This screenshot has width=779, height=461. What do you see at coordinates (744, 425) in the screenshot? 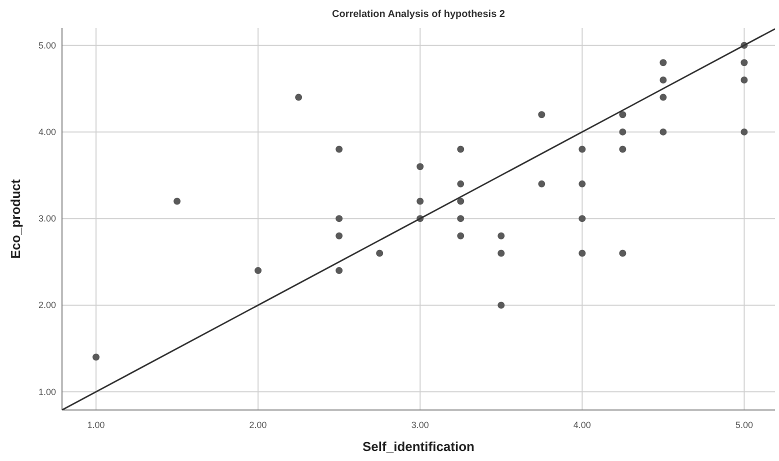
I see `x-tick-label: 5.00` at bounding box center [744, 425].